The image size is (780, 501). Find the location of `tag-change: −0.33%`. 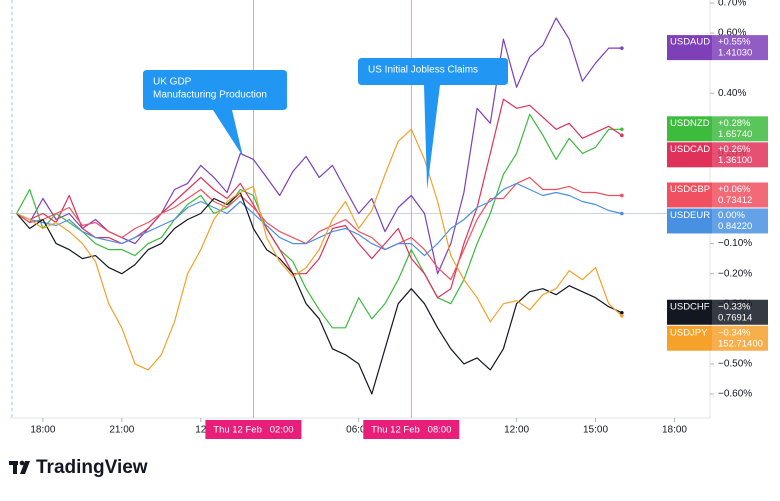

tag-change: −0.33% is located at coordinates (734, 306).